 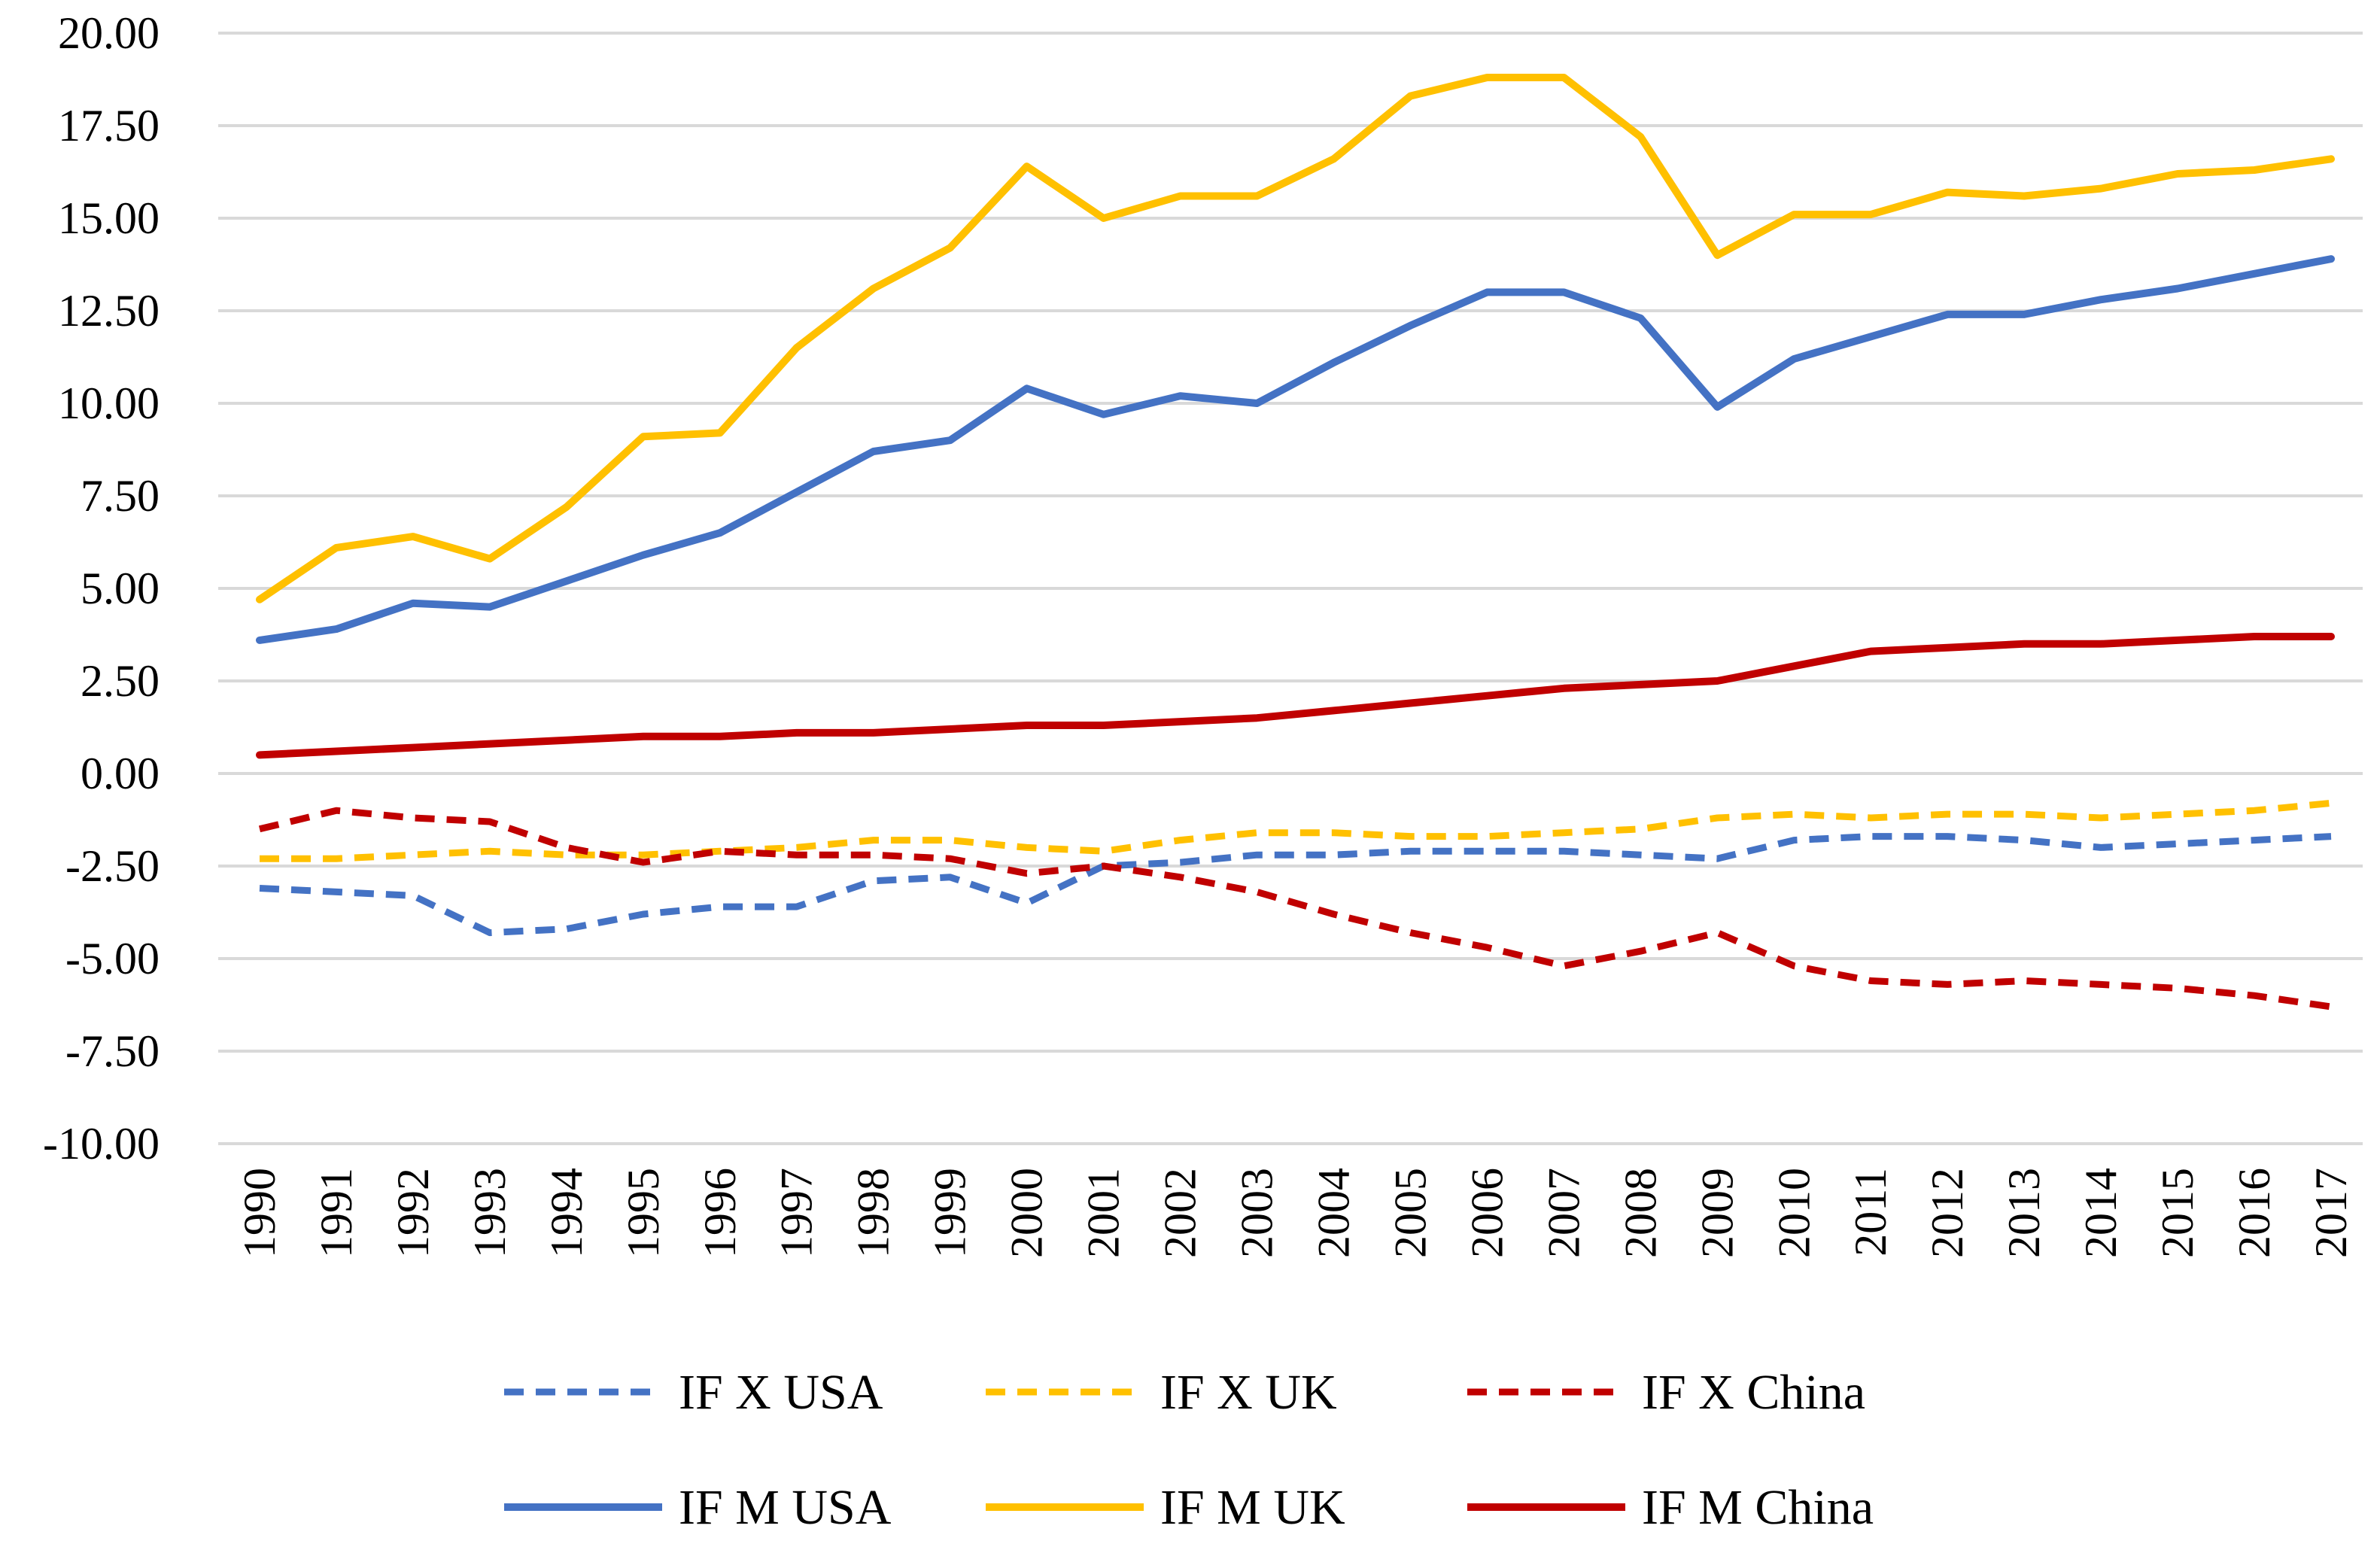 I want to click on x-tick-label: 2017, so click(x=2331, y=1213).